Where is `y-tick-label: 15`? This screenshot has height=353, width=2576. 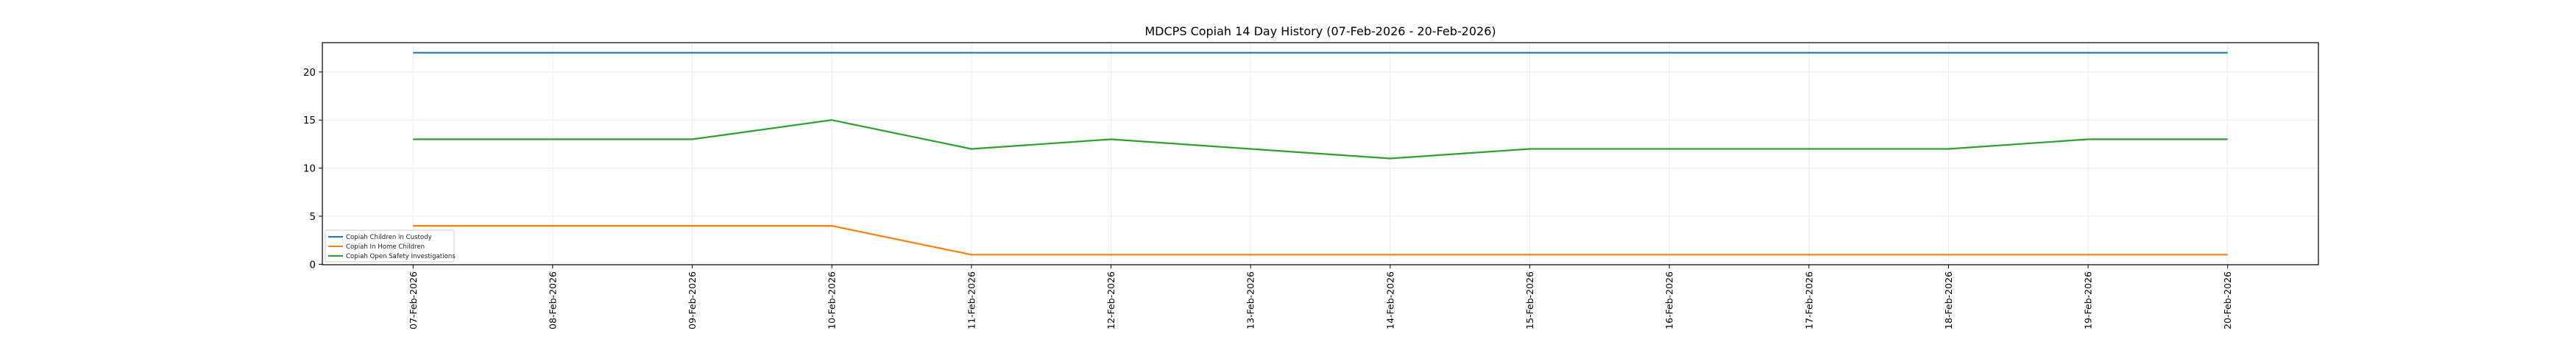 y-tick-label: 15 is located at coordinates (309, 120).